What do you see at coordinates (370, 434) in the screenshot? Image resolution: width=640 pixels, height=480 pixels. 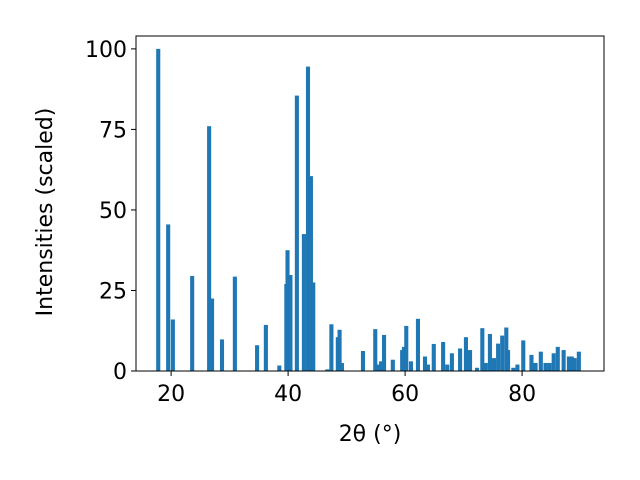 I see `x-axis-label: 2θ (°)` at bounding box center [370, 434].